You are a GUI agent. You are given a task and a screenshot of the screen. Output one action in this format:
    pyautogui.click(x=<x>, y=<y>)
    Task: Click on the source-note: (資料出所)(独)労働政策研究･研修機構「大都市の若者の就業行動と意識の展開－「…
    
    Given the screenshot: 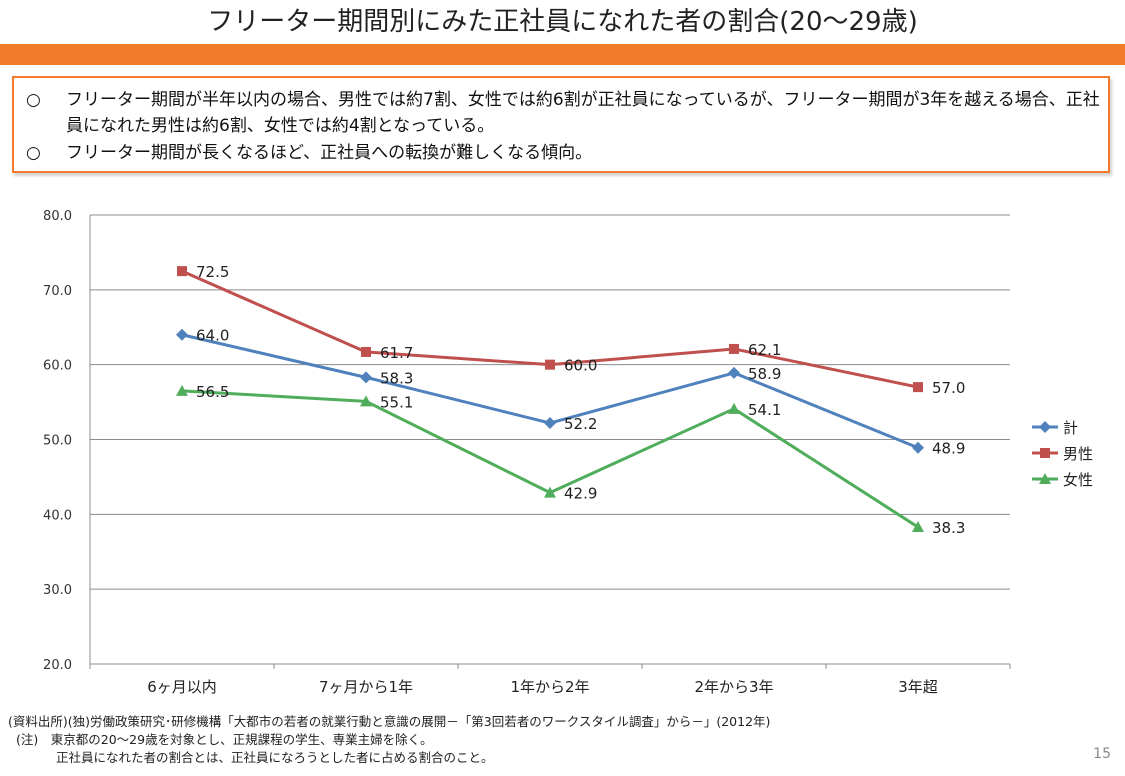 What is the action you would take?
    pyautogui.click(x=389, y=721)
    